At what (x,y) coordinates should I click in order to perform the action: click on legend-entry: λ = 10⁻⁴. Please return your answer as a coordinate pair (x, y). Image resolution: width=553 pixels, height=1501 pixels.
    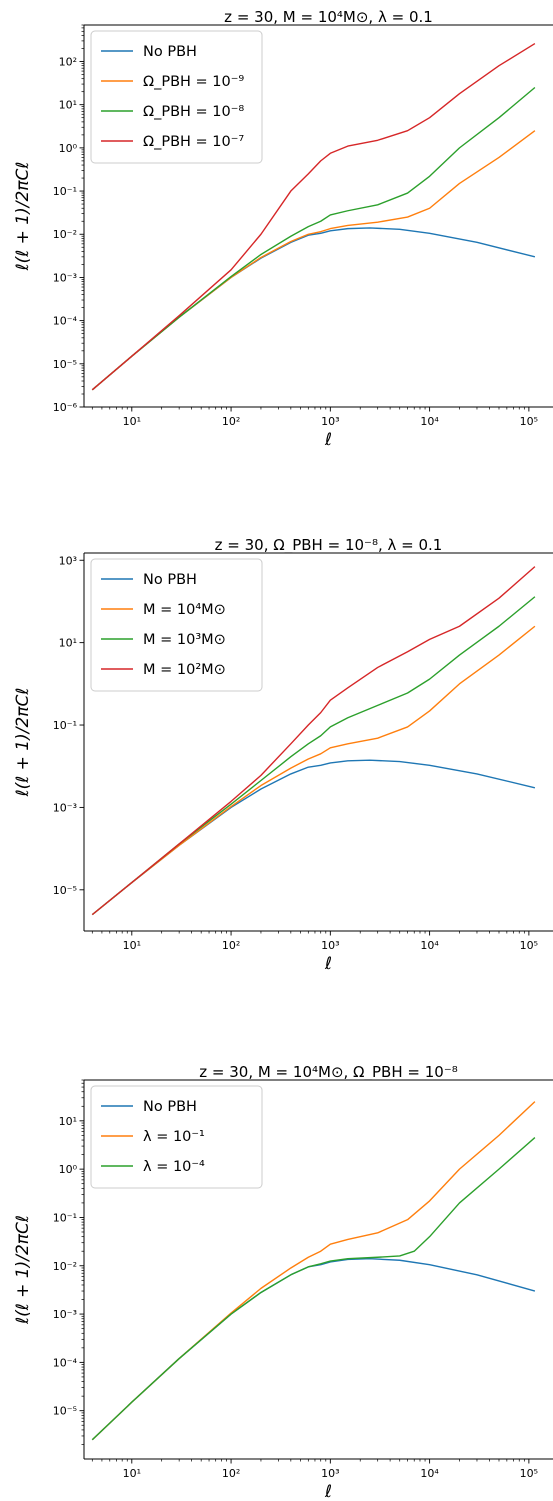
    Looking at the image, I should click on (174, 1167).